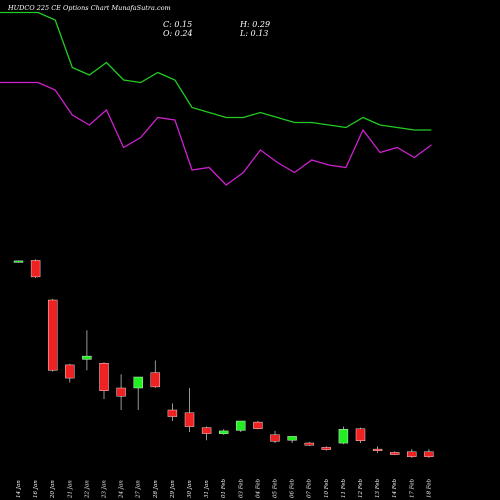 The width and height of the screenshot is (500, 500). I want to click on x-tick-label: 18 Feb, so click(429, 488).